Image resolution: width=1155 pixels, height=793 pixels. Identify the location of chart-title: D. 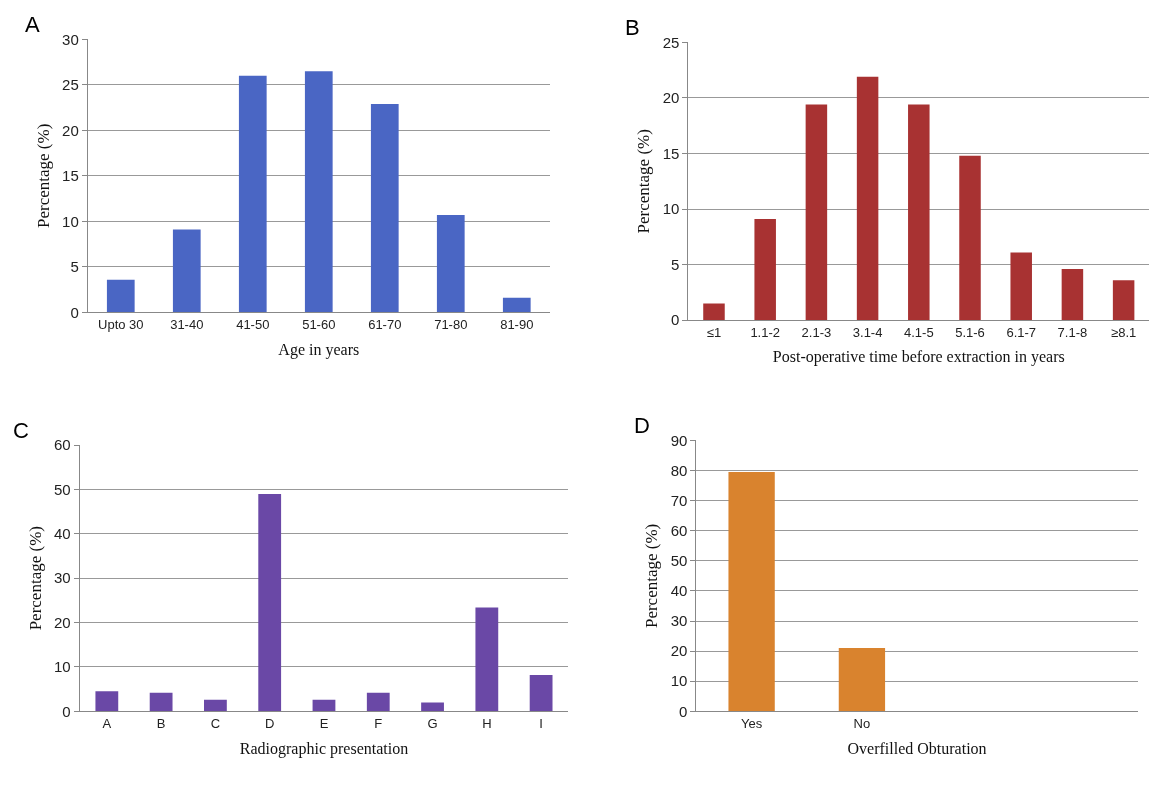
(642, 425).